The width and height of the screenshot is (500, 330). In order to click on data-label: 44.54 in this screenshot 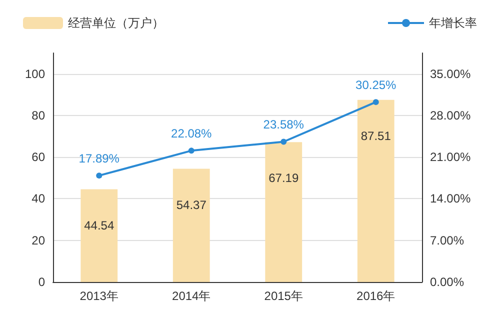, I will do `click(99, 225)`.